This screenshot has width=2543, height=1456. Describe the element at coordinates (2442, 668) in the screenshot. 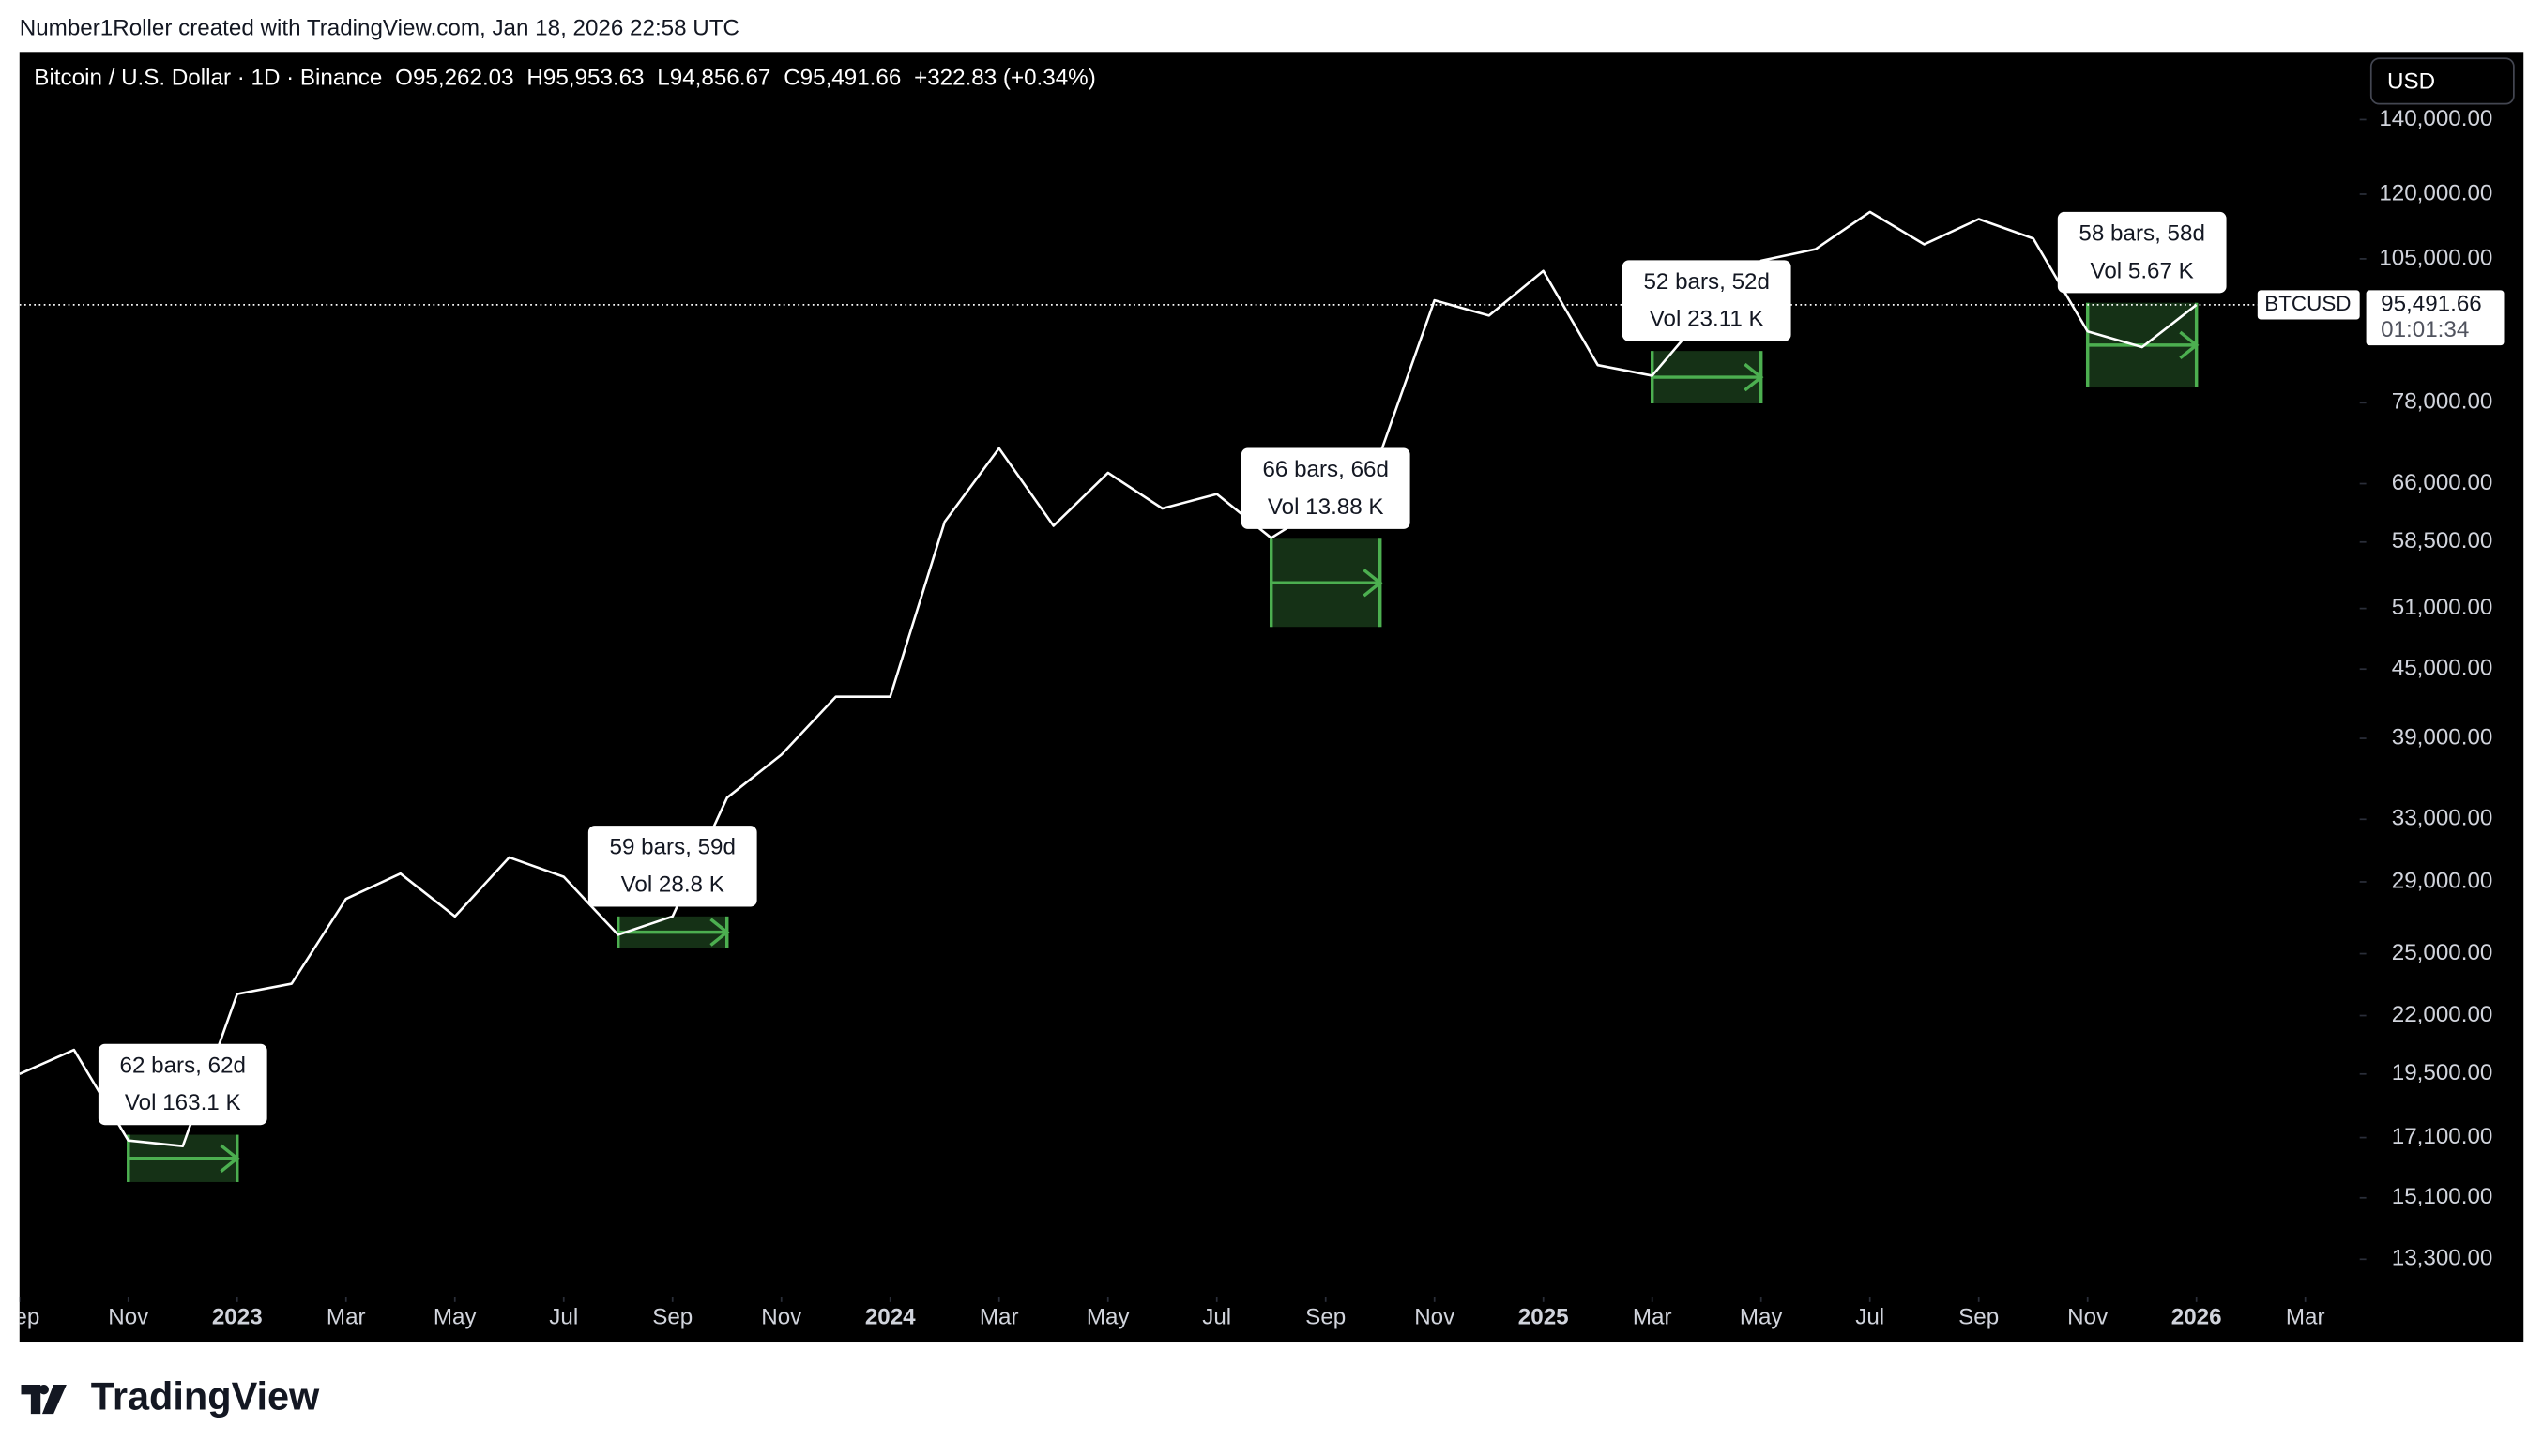

I see `y-tick-label: 45,000.00` at that location.